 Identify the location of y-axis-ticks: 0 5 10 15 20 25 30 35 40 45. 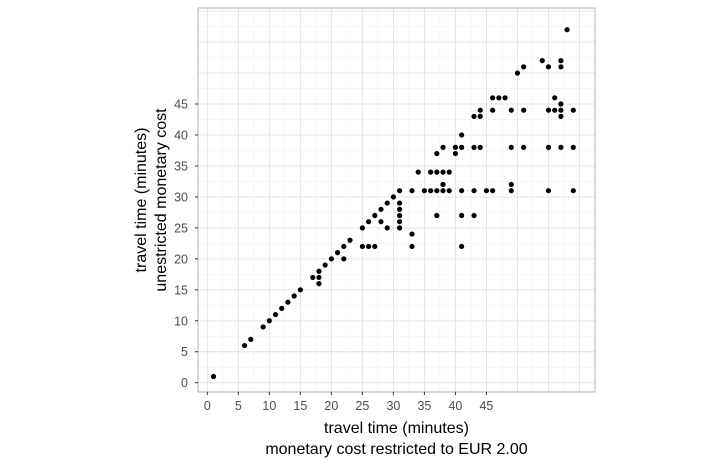
(186, 244).